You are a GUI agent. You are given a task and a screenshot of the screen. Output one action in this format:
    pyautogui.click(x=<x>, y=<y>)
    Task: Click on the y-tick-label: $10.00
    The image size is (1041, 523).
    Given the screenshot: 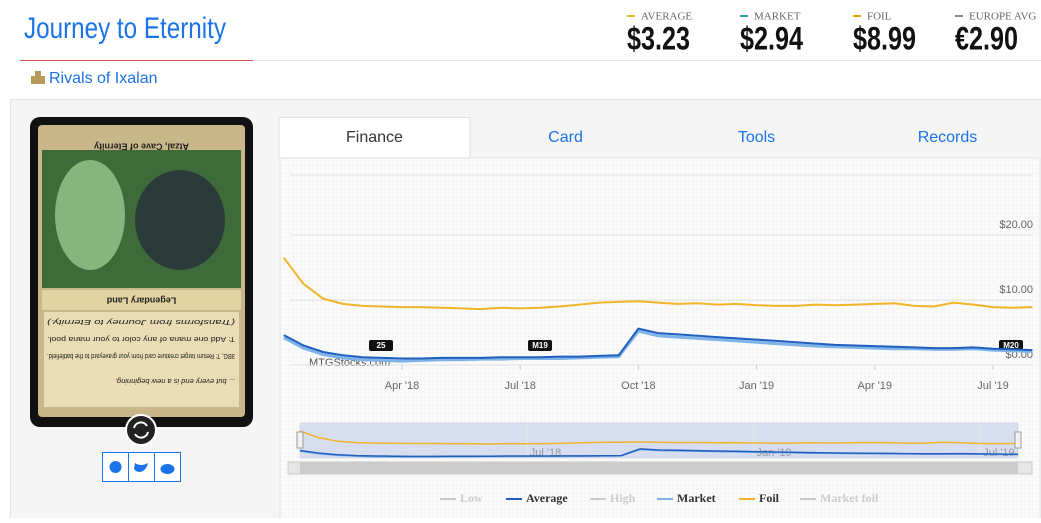 What is the action you would take?
    pyautogui.click(x=1016, y=290)
    